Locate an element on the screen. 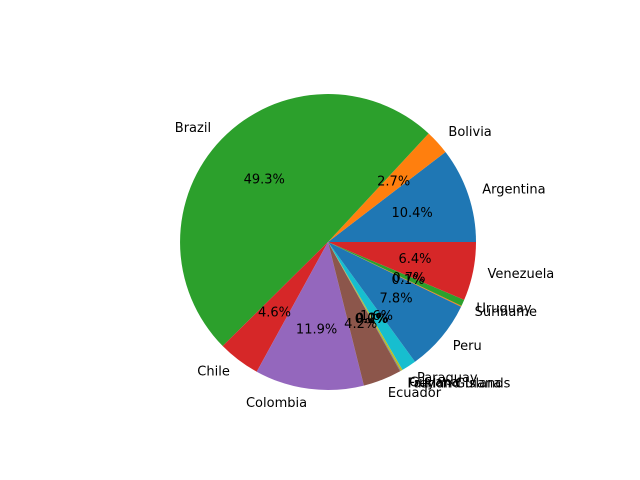 This screenshot has height=480, width=640. slice-percent-bolivia: 2.7% is located at coordinates (393, 182).